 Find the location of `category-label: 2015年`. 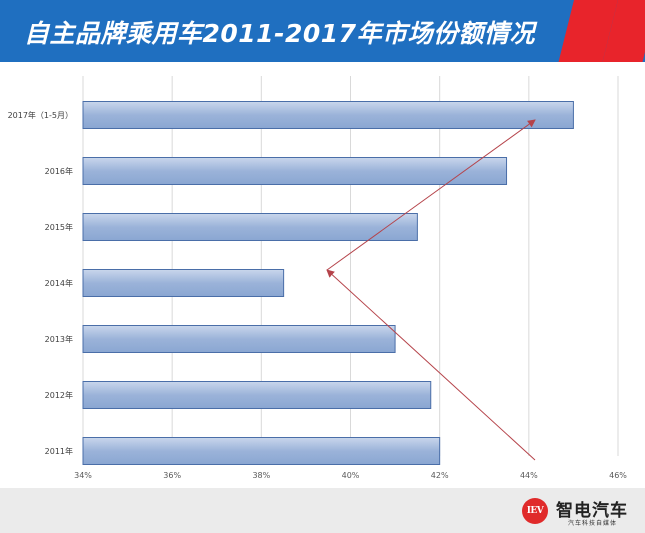

category-label: 2015年 is located at coordinates (59, 227).